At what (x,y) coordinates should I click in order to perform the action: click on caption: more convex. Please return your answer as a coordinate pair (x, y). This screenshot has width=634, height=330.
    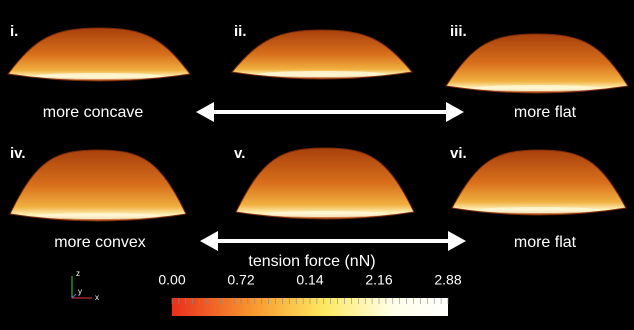
    Looking at the image, I should click on (100, 242).